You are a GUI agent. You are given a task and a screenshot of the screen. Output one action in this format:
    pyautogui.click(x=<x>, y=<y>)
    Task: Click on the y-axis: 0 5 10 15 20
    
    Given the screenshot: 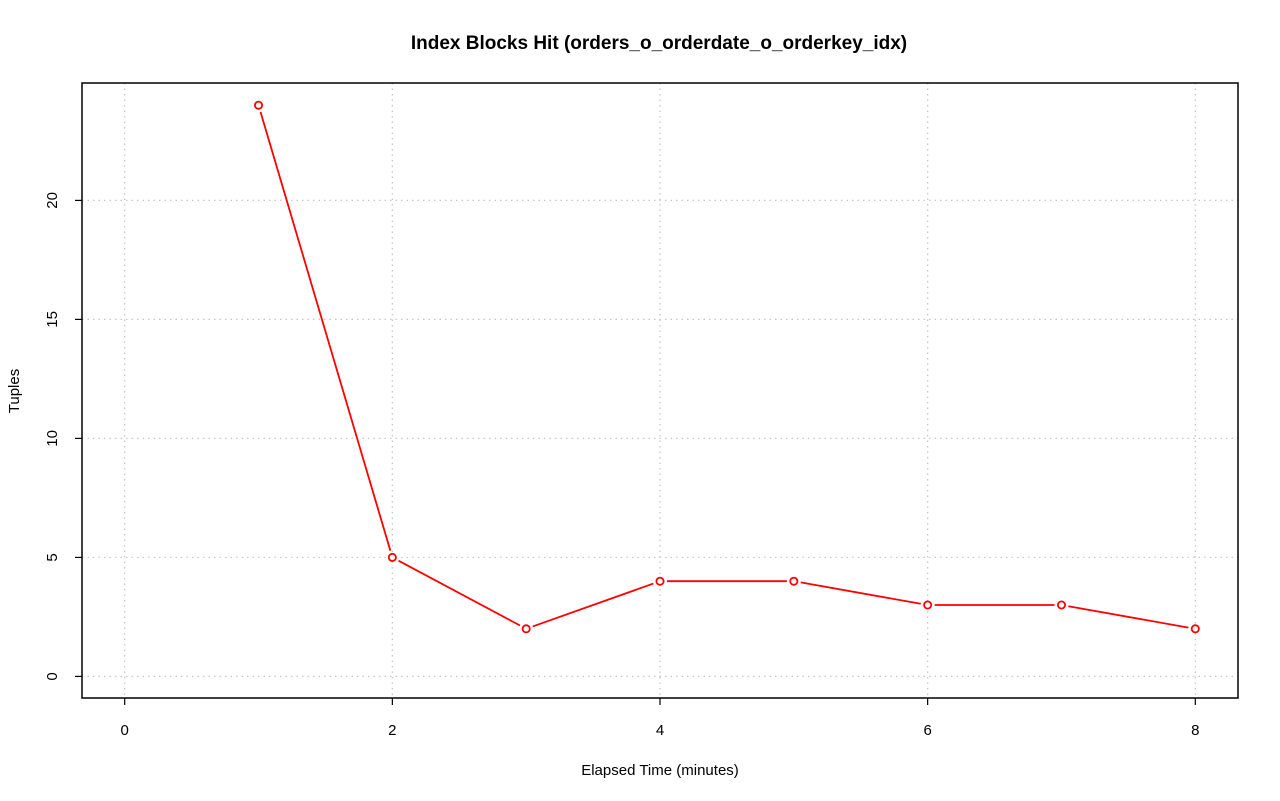 What is the action you would take?
    pyautogui.click(x=63, y=436)
    